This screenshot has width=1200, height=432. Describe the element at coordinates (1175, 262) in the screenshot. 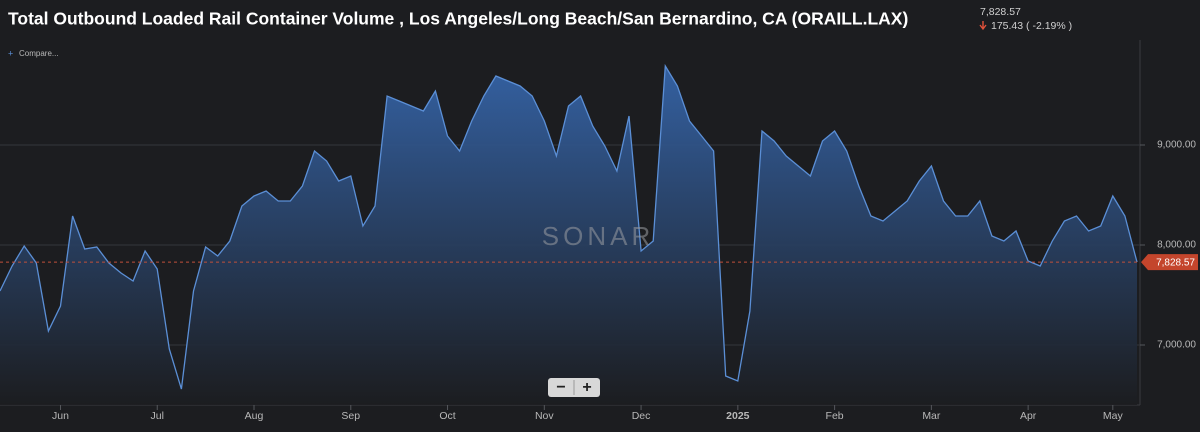

I see `current-value-label: 7,828.57` at that location.